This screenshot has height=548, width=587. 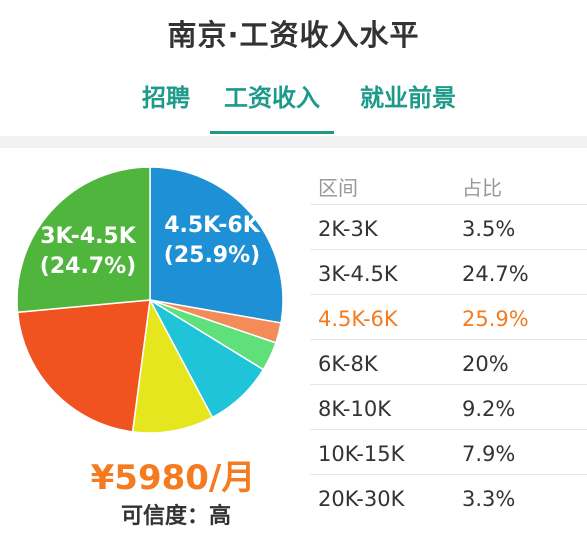 What do you see at coordinates (448, 227) in the screenshot?
I see `table-row: 2K-3K 3.5%` at bounding box center [448, 227].